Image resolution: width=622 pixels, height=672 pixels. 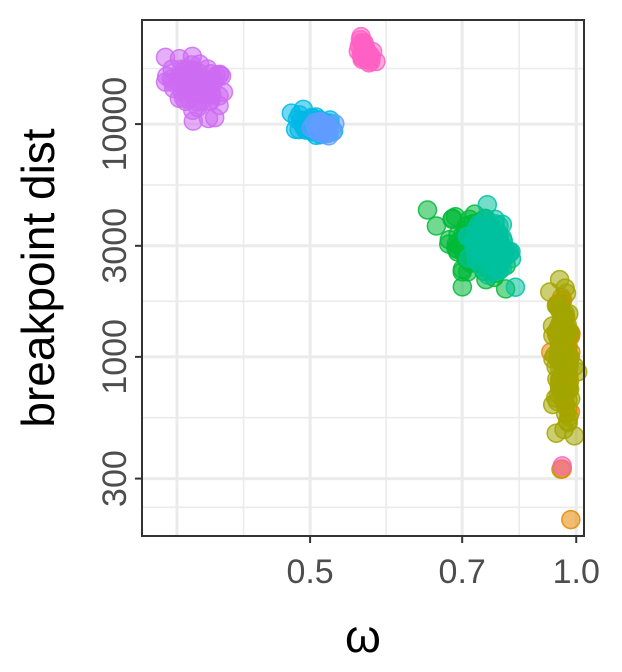 What do you see at coordinates (38, 277) in the screenshot?
I see `y-axis-title: breakpoint dist` at bounding box center [38, 277].